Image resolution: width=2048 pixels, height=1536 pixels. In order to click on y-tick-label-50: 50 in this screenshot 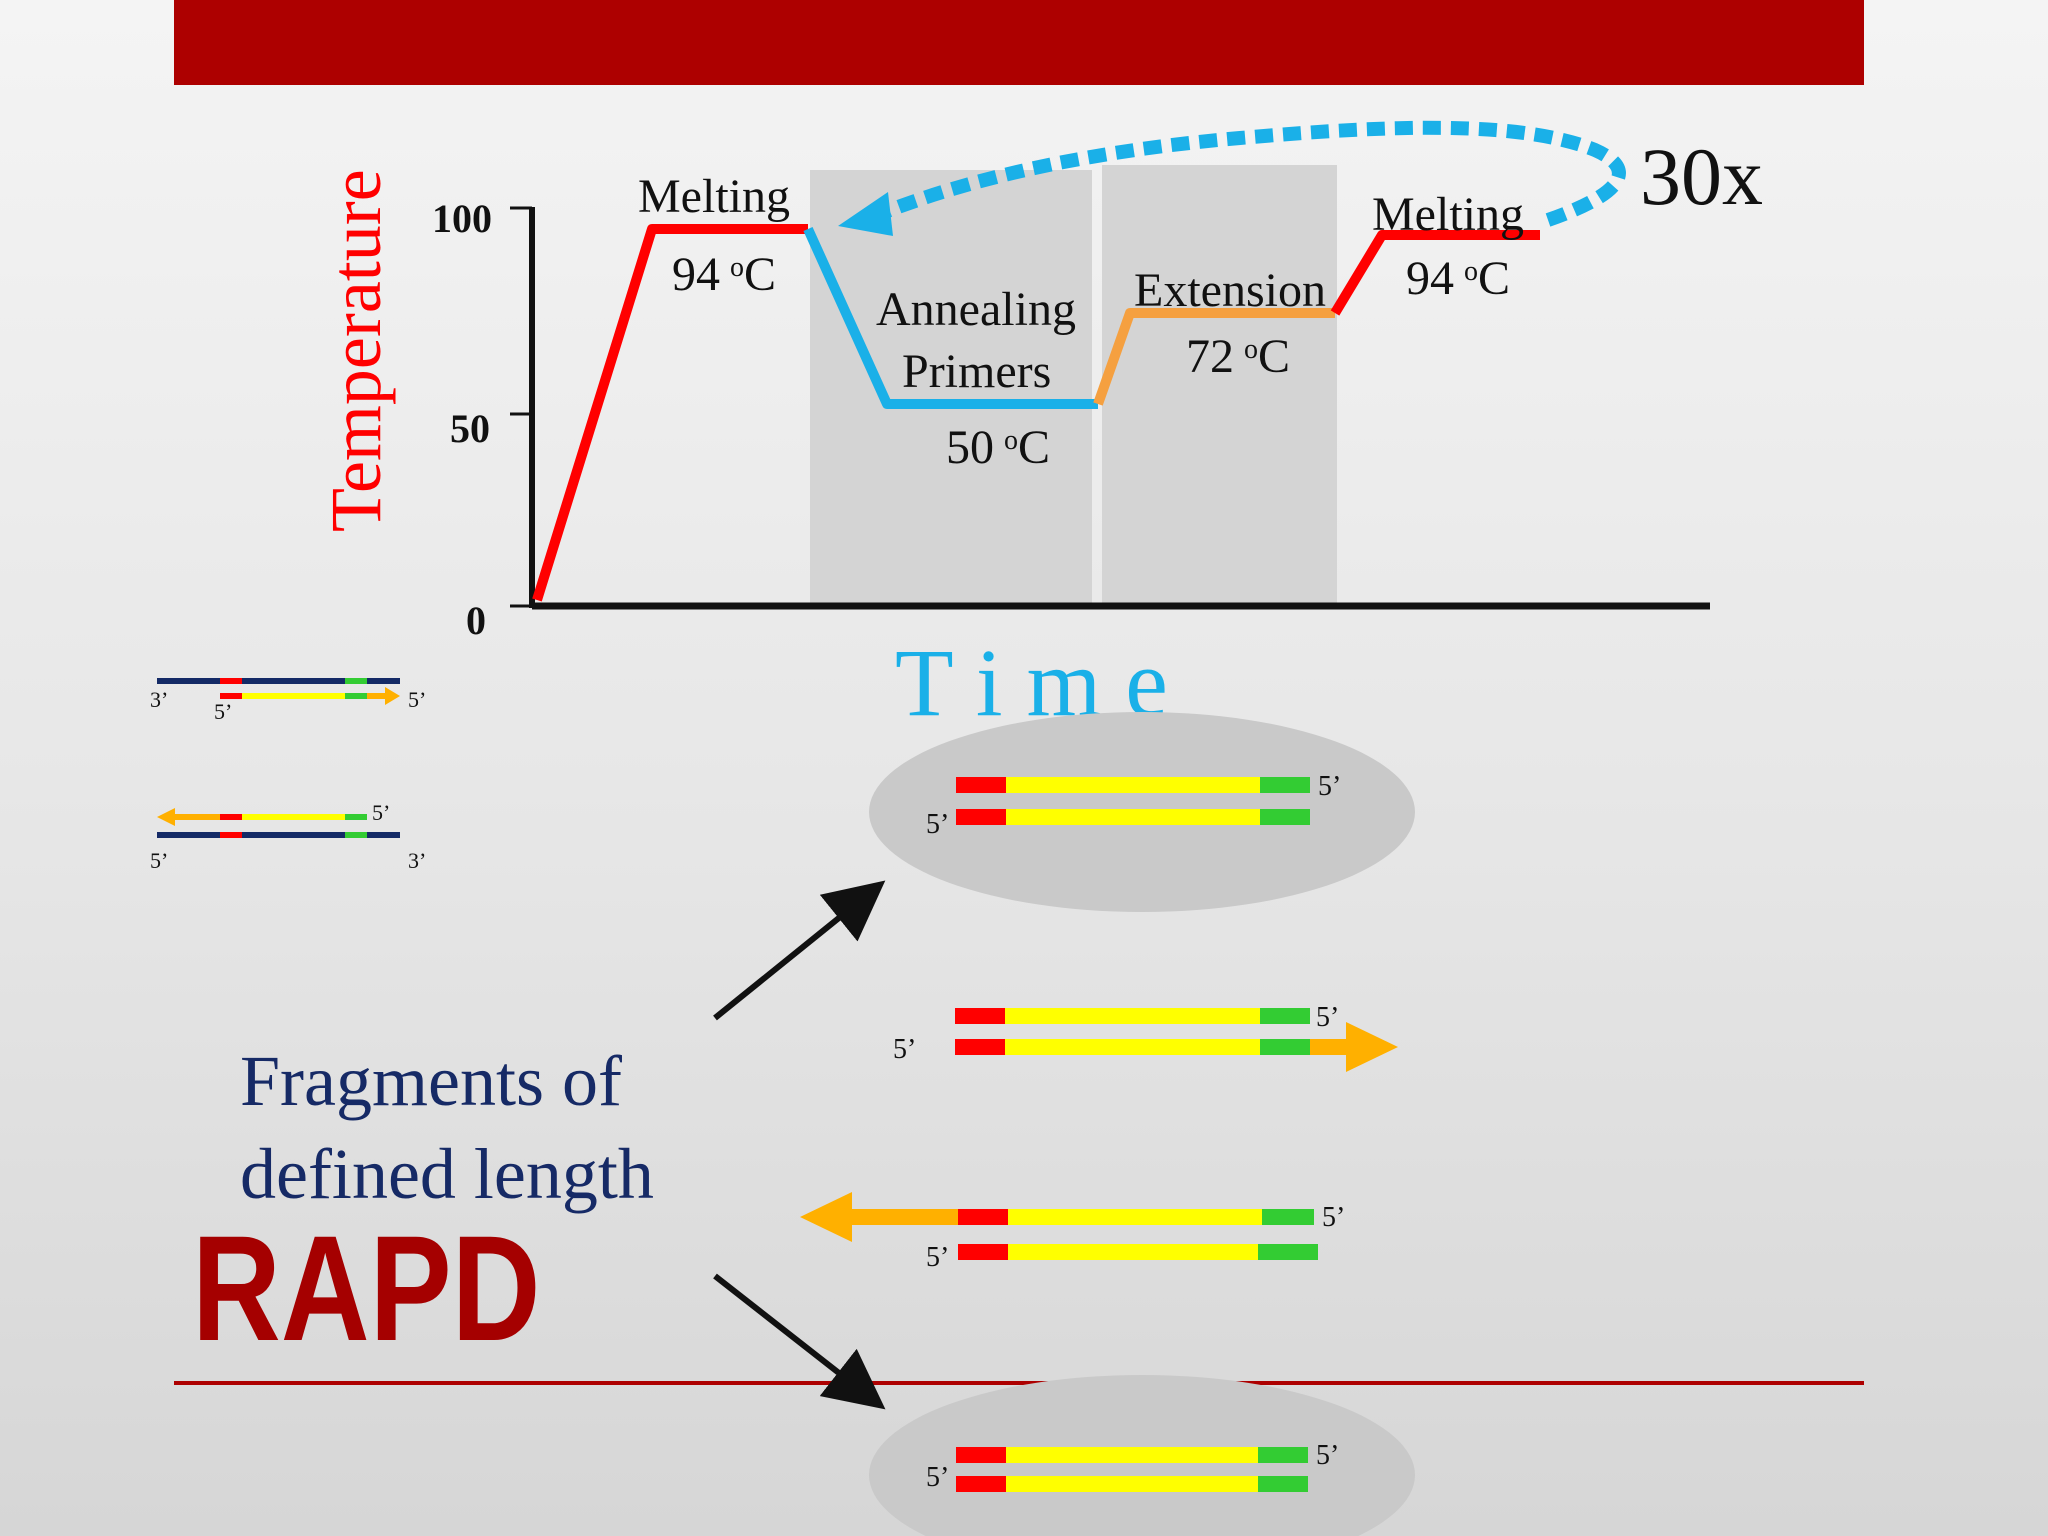, I will do `click(470, 428)`.